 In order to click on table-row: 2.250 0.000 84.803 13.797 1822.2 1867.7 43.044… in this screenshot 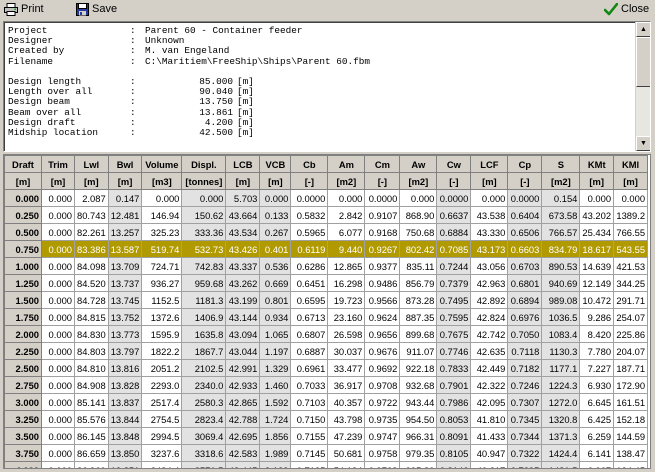, I will do `click(326, 351)`.